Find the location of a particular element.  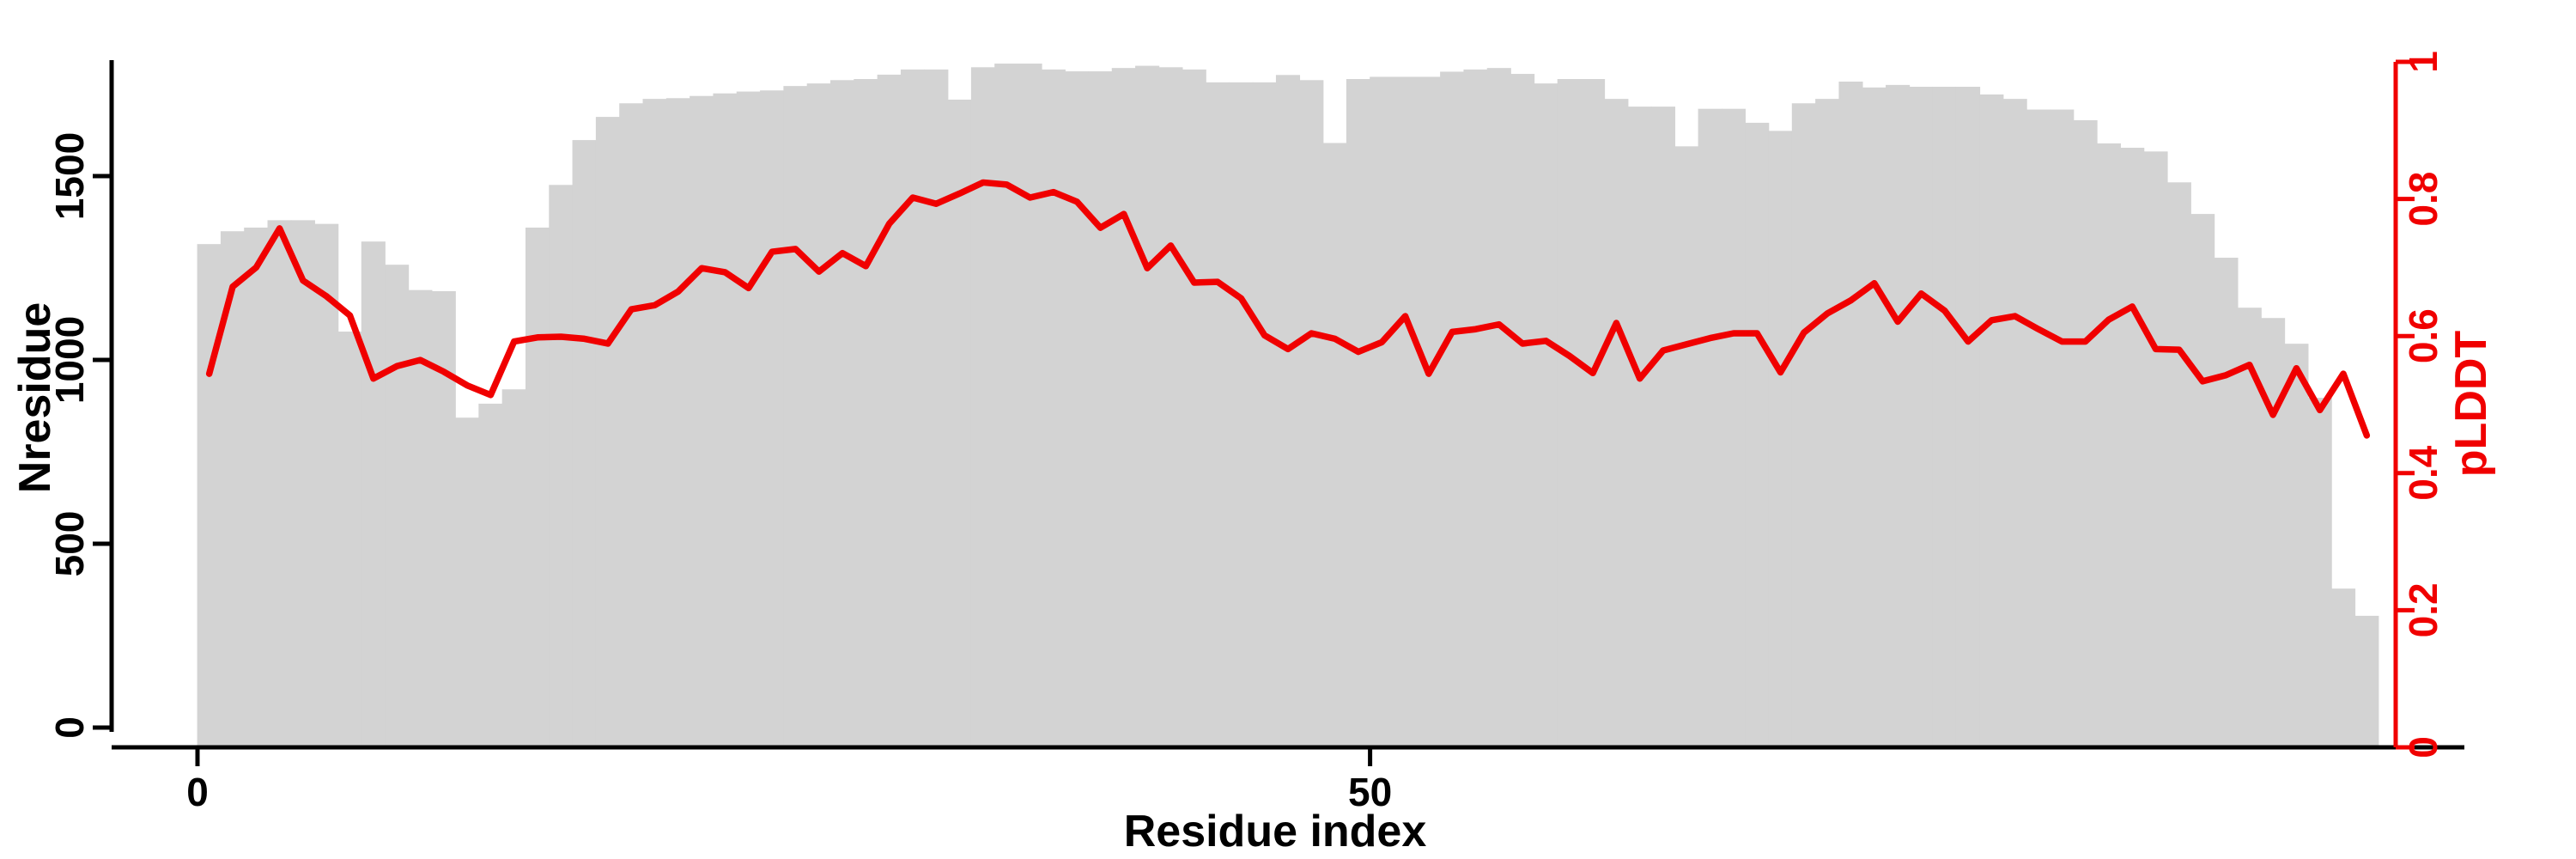

right-tick-label: 0.4 is located at coordinates (2423, 473).